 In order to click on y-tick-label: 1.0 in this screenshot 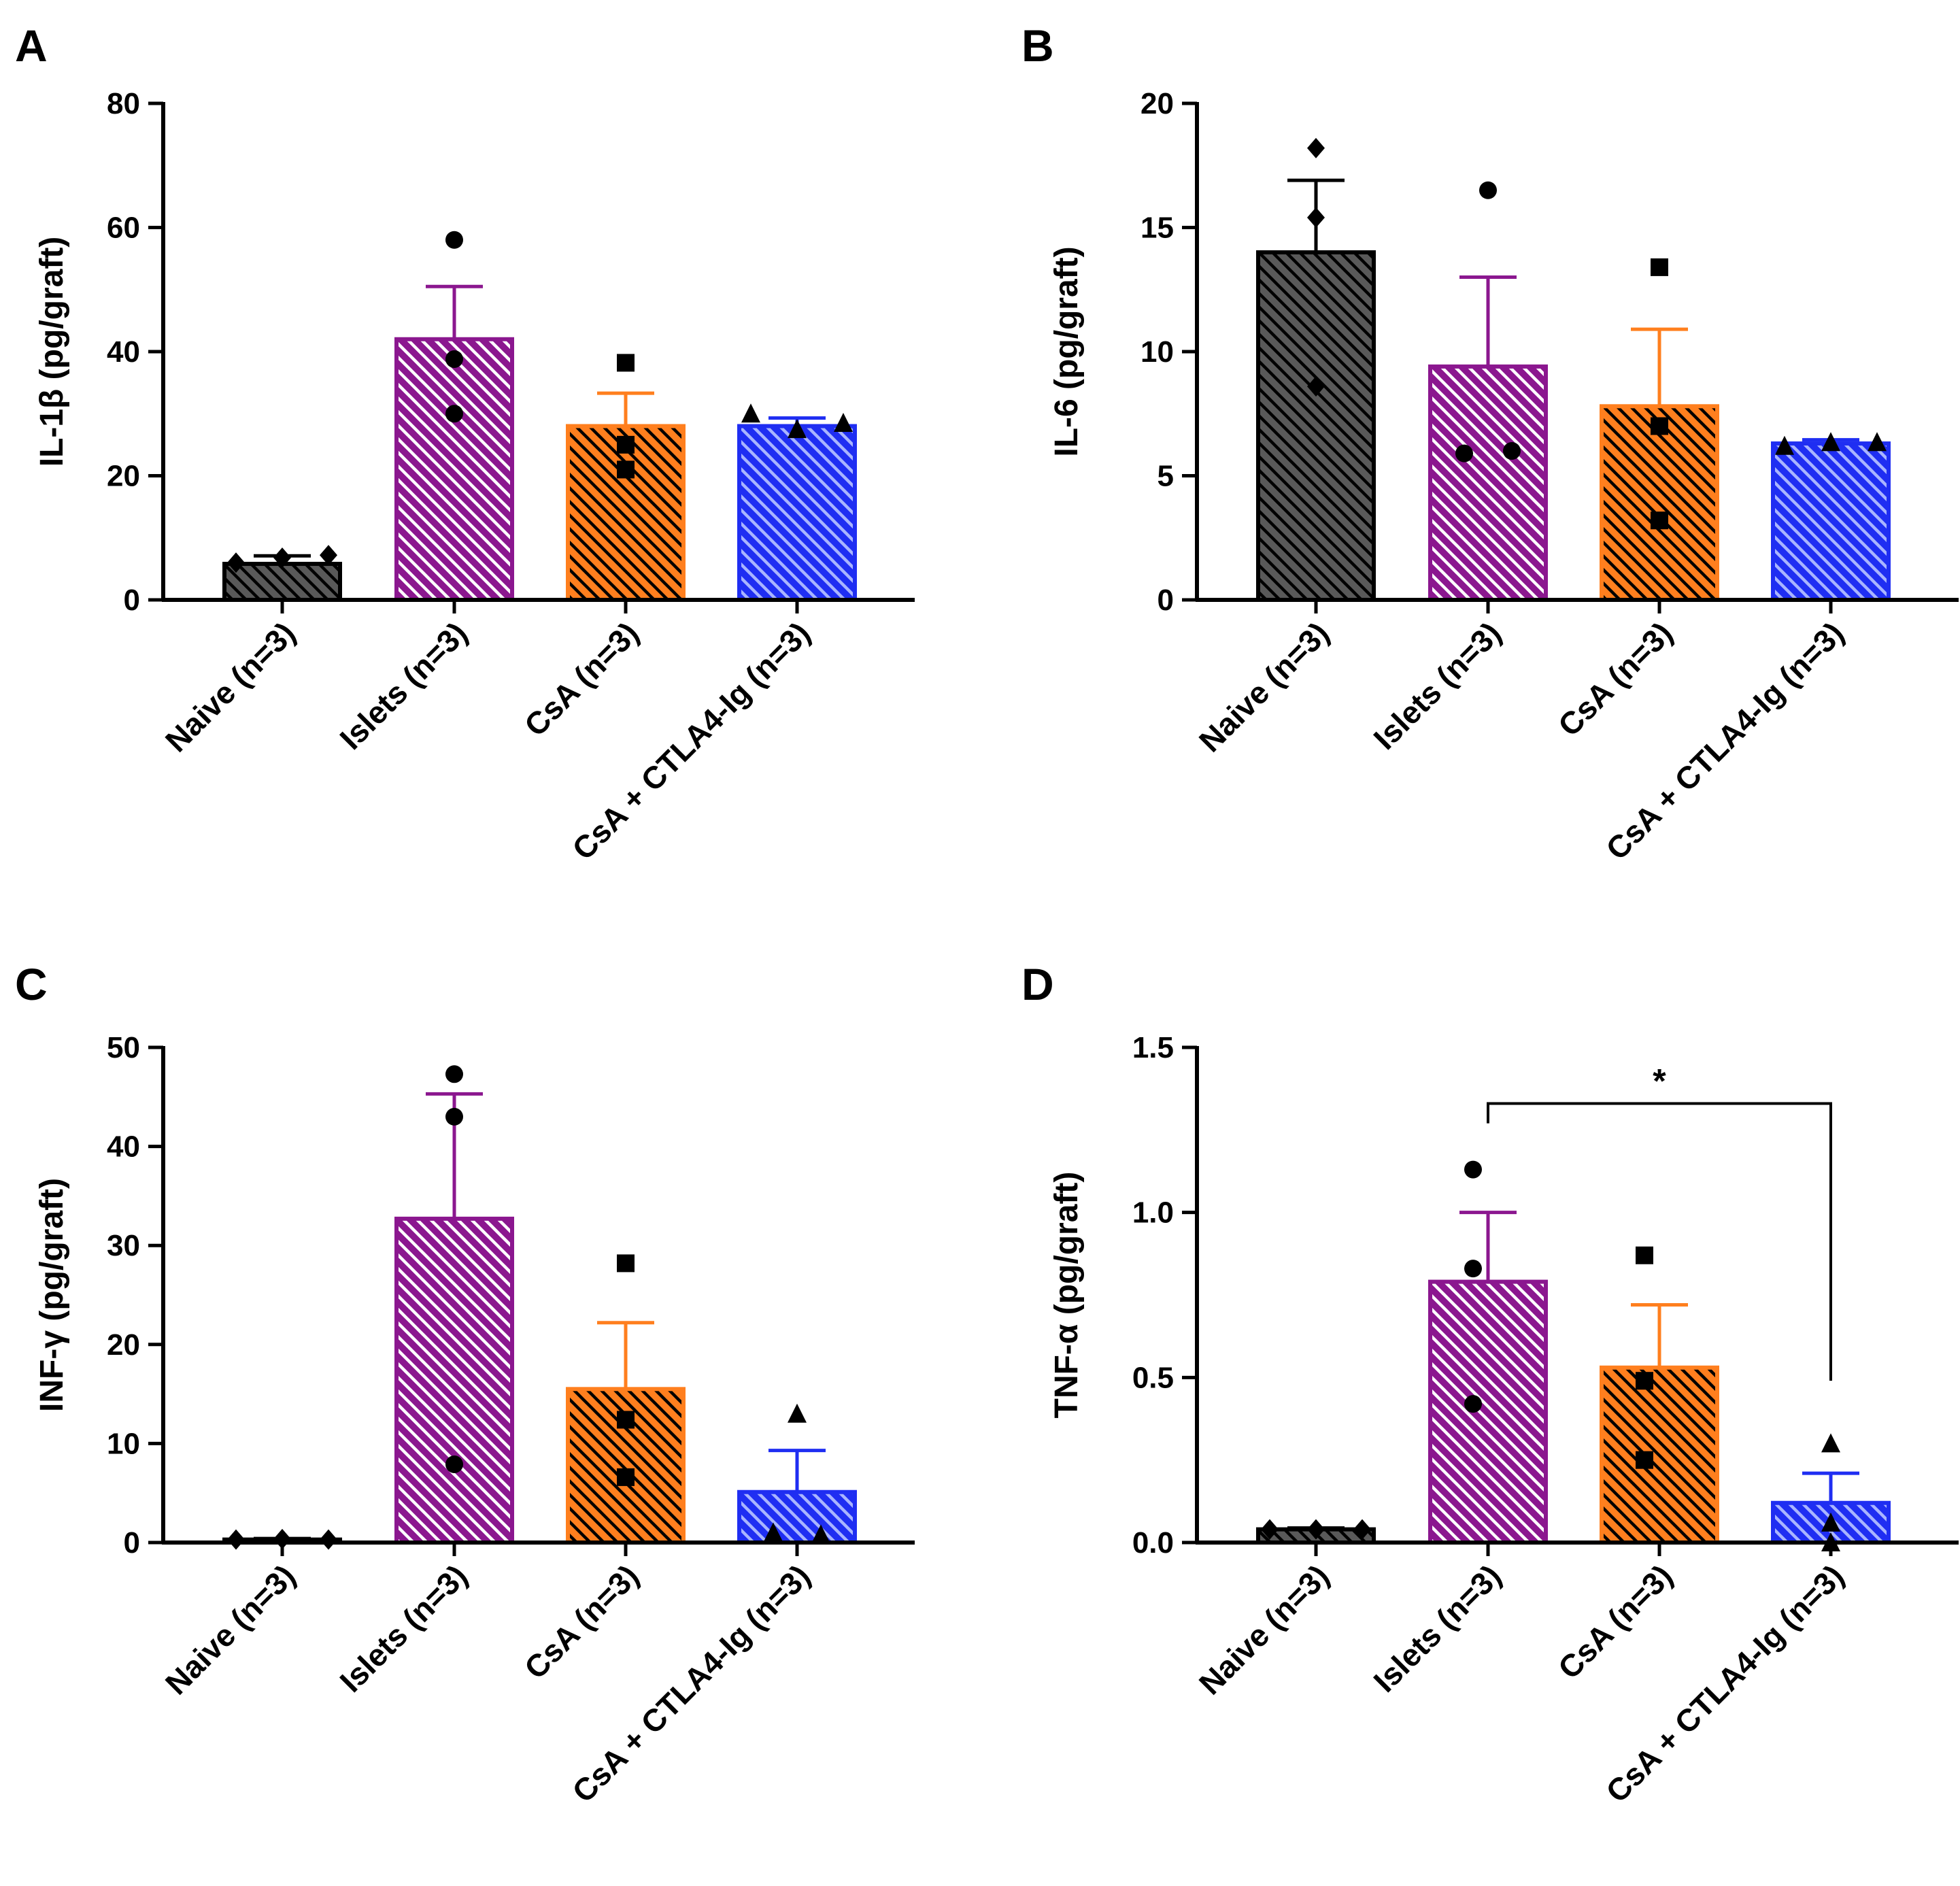, I will do `click(1153, 1213)`.